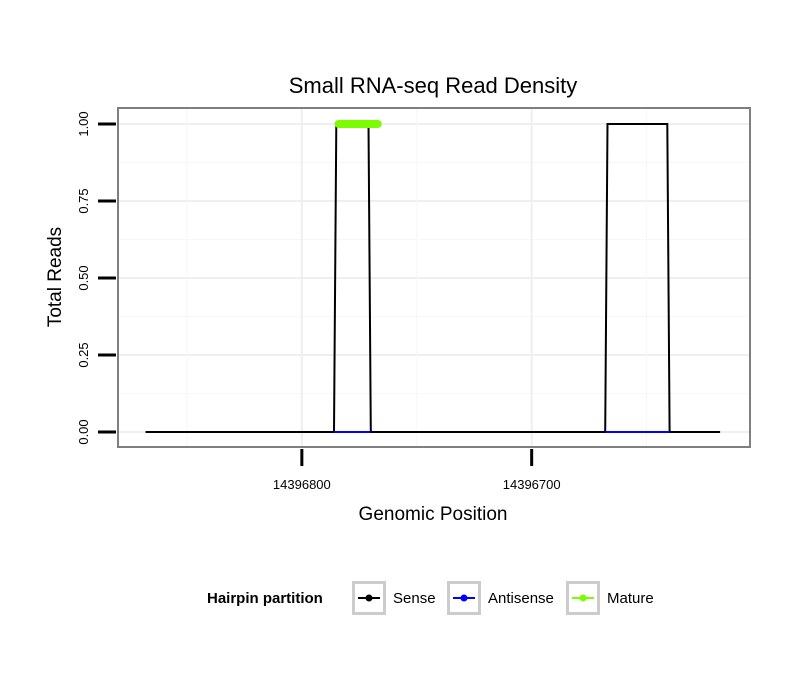 This screenshot has height=690, width=810. I want to click on y-tick-label: 0.75, so click(83, 200).